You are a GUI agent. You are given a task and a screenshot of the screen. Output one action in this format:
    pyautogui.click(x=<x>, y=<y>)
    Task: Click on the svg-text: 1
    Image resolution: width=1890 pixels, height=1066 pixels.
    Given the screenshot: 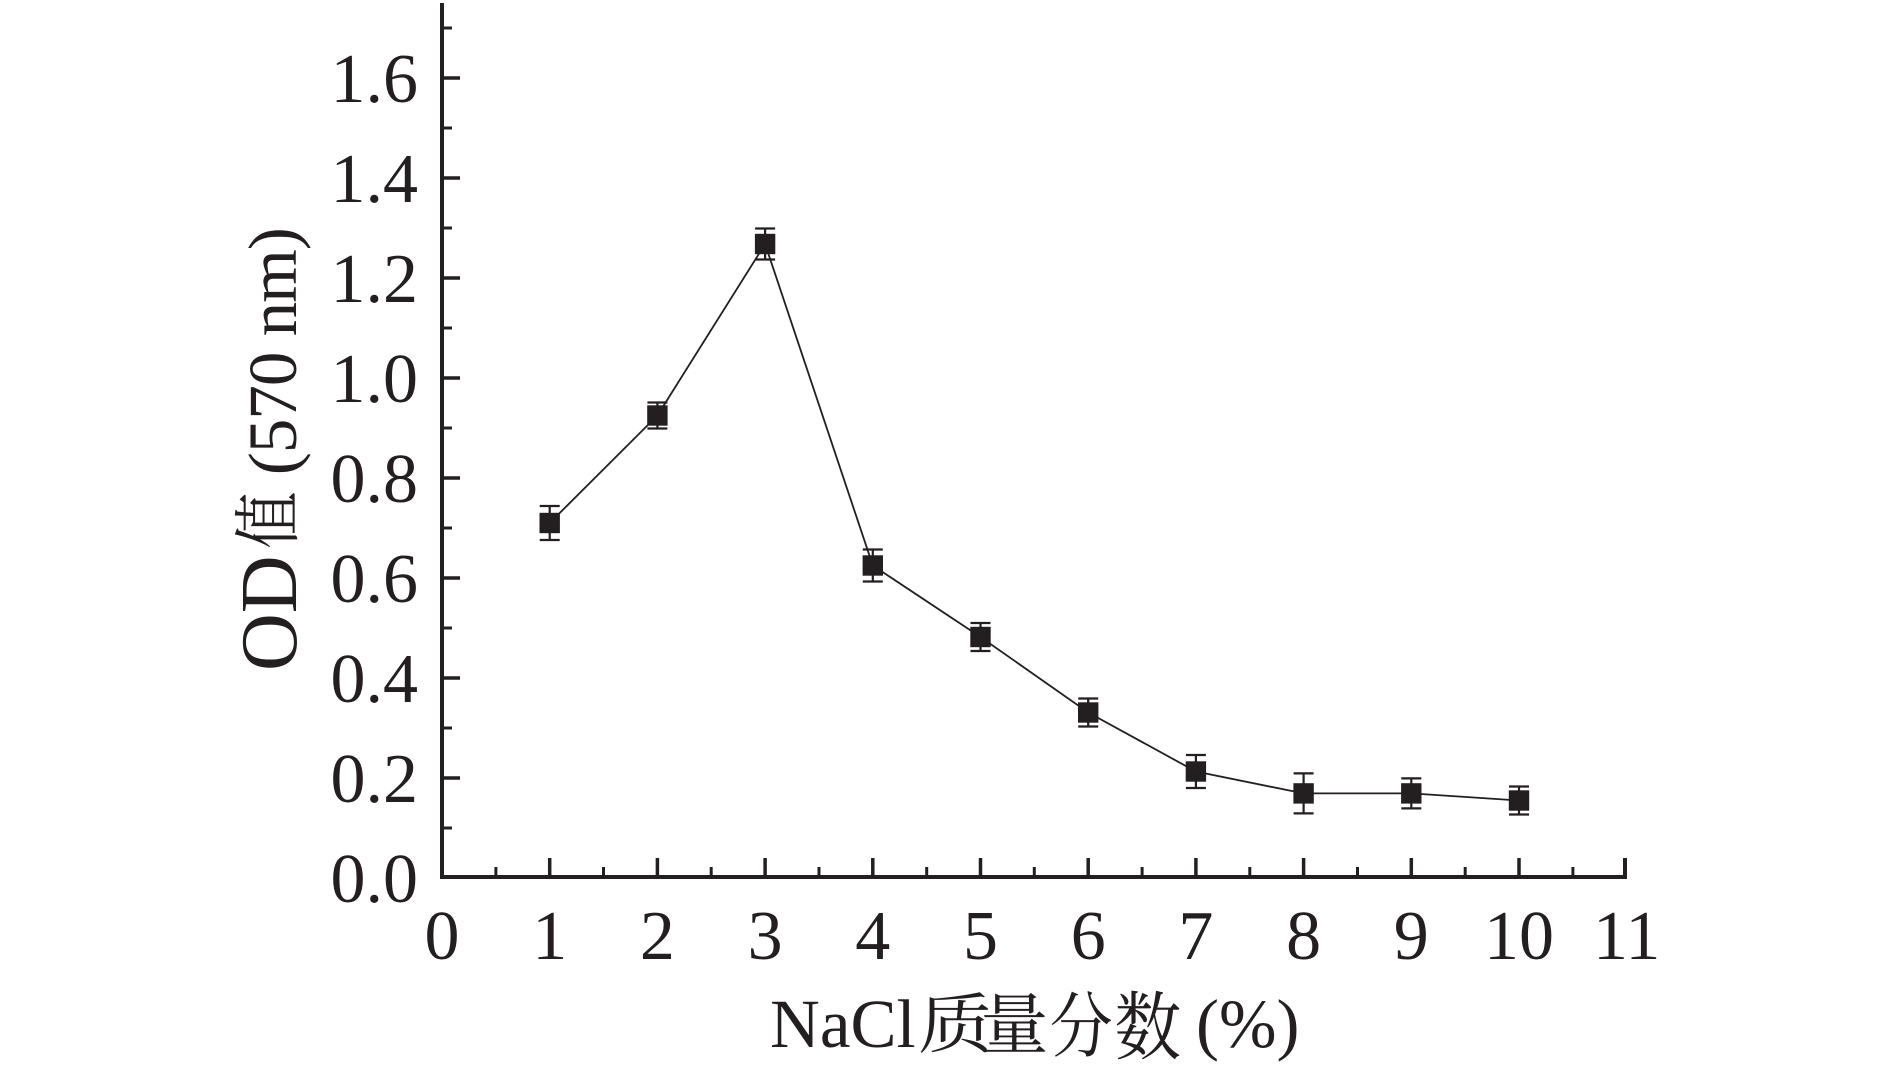 What is the action you would take?
    pyautogui.click(x=549, y=936)
    